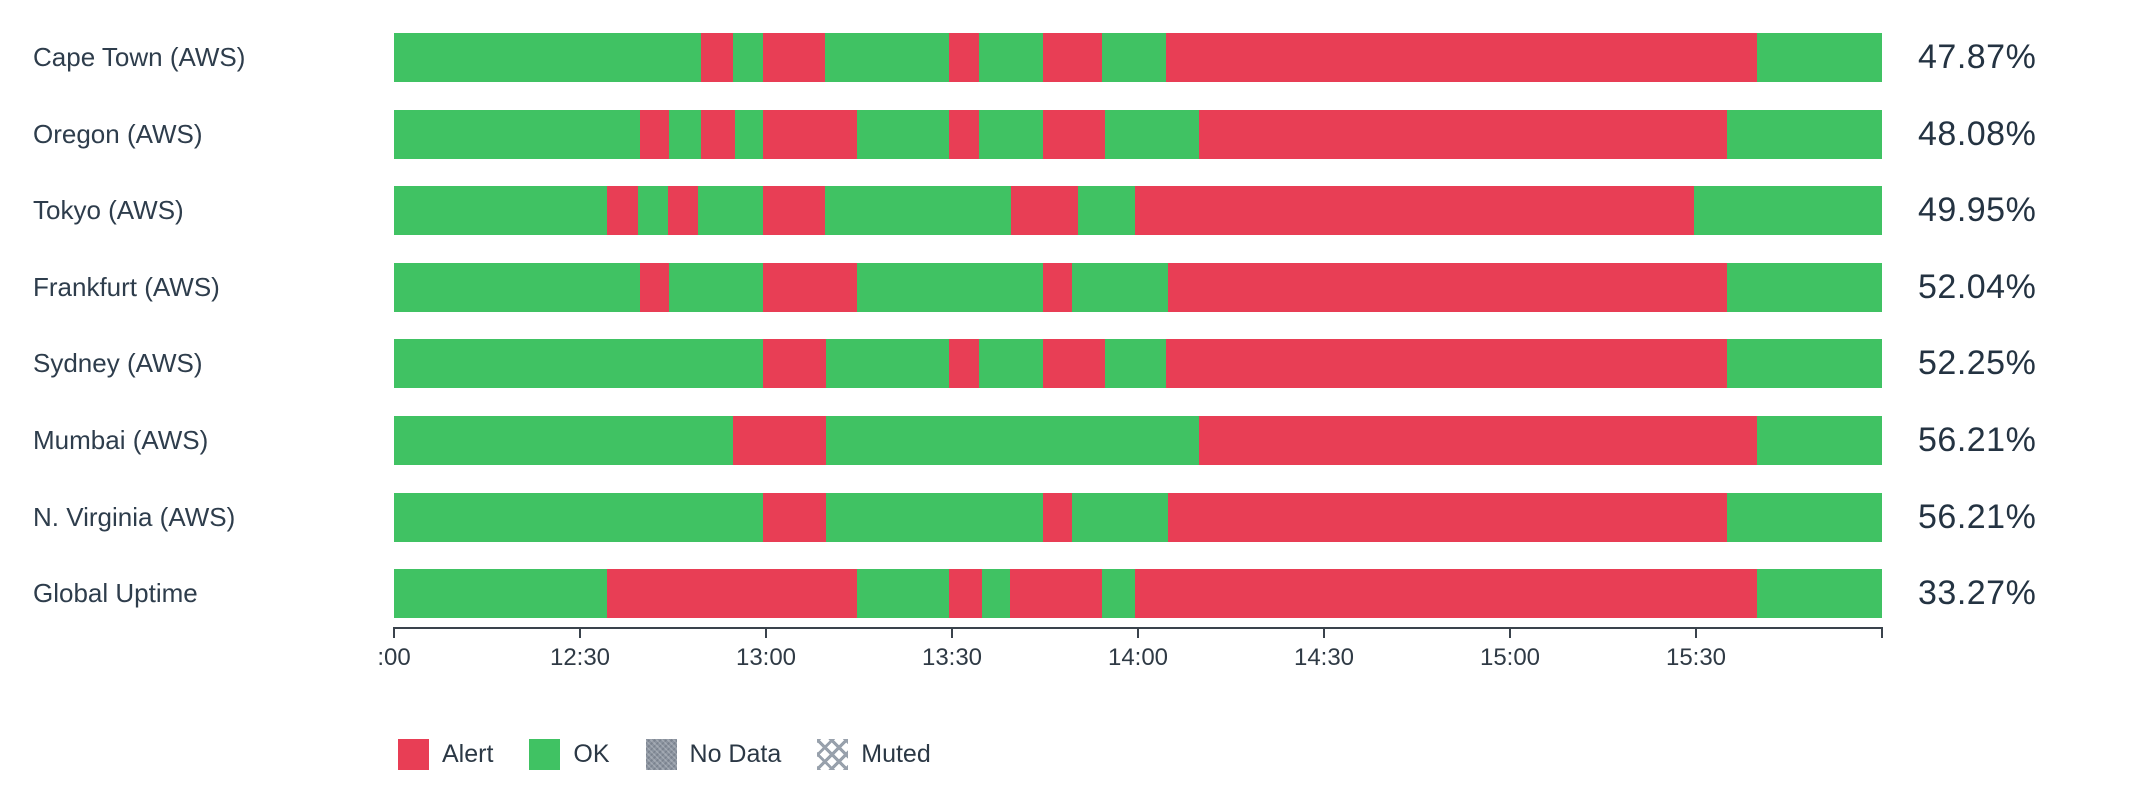 The width and height of the screenshot is (2134, 802). What do you see at coordinates (896, 754) in the screenshot?
I see `legend-label: Muted` at bounding box center [896, 754].